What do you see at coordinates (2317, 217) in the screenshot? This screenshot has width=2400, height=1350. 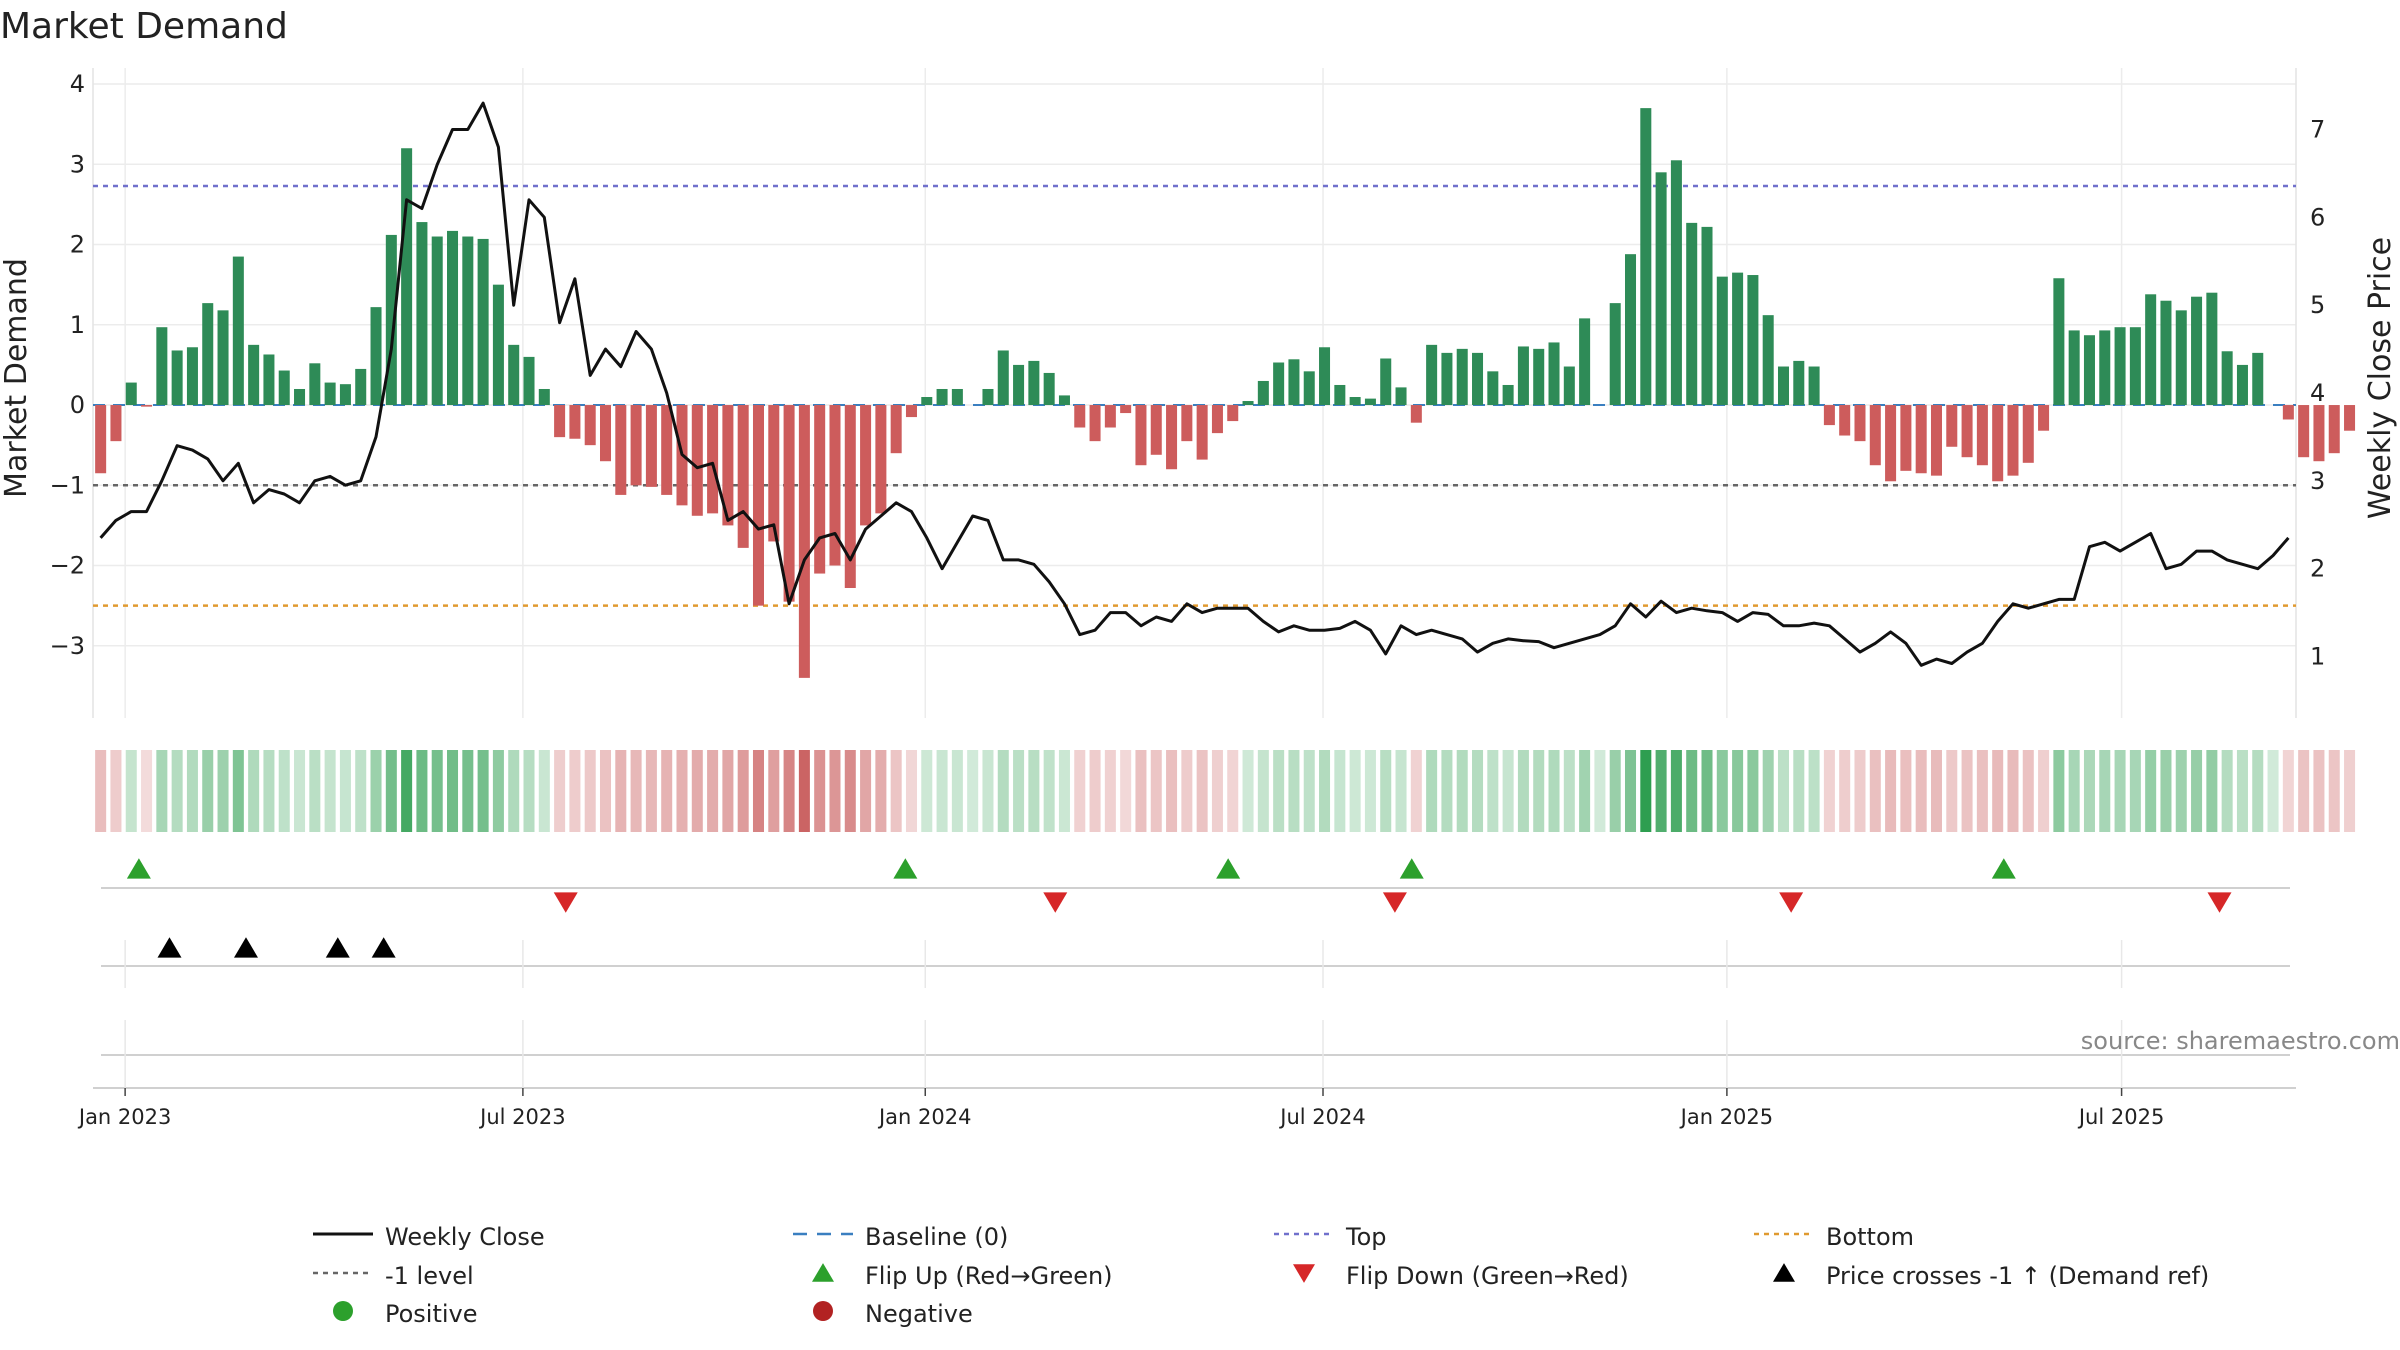 I see `right-tick-label: 6` at bounding box center [2317, 217].